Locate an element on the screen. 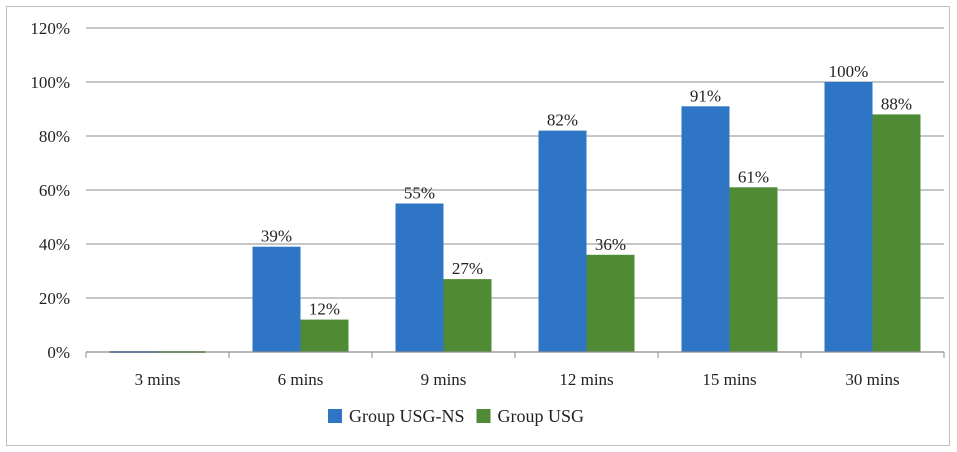  data-label: 55% is located at coordinates (419, 193).